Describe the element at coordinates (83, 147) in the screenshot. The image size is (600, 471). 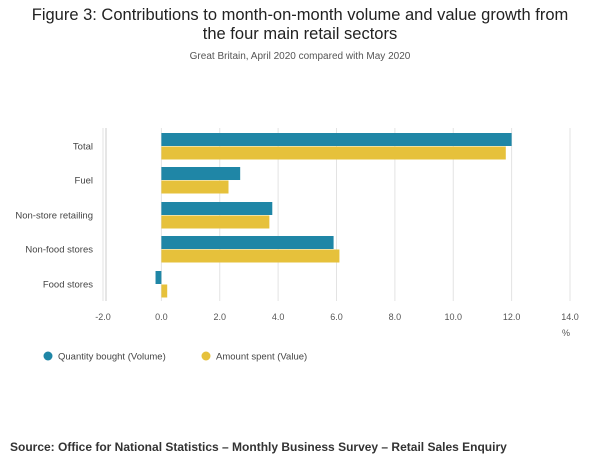
I see `category-label: Total` at that location.